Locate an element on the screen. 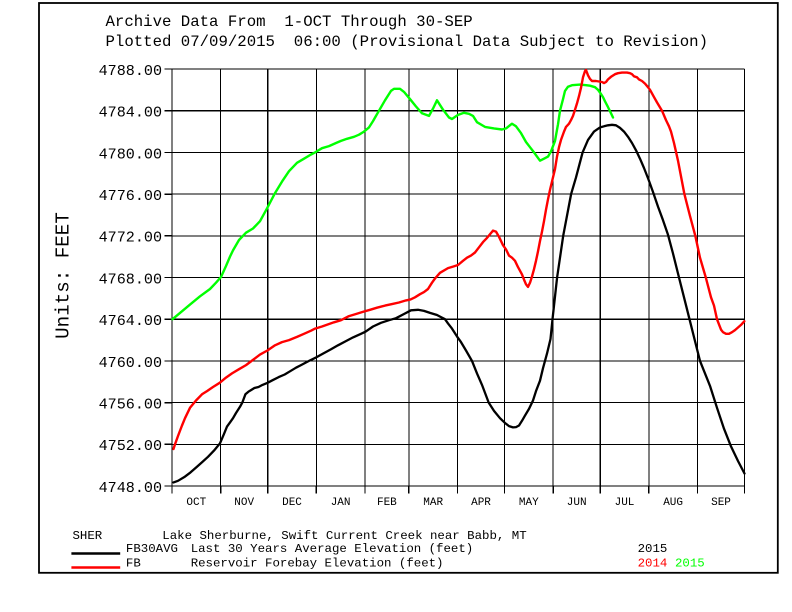 Image resolution: width=792 pixels, height=612 pixels. svg-text: DEC is located at coordinates (292, 503).